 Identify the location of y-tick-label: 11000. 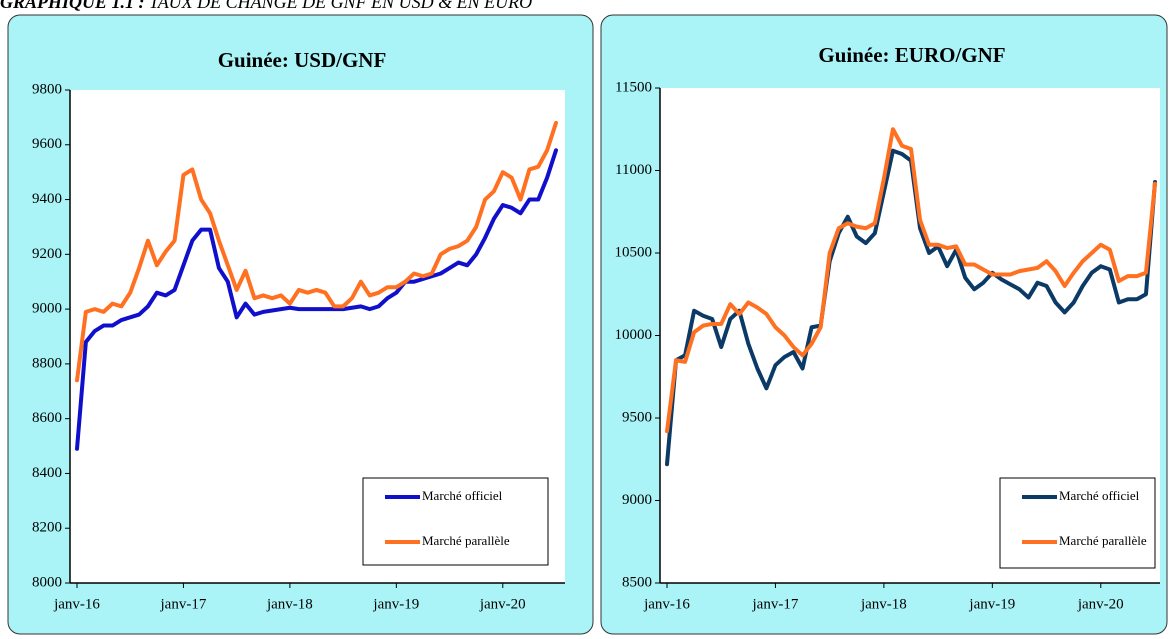
(633, 170).